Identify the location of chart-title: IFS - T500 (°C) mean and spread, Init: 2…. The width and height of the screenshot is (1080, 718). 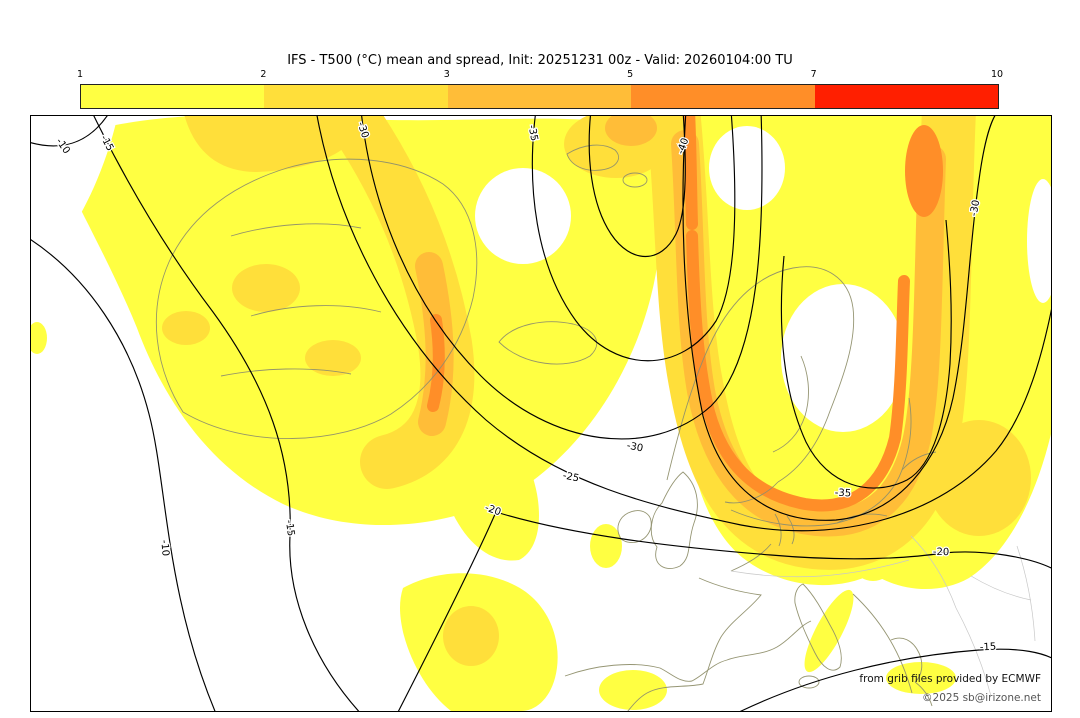
(540, 60).